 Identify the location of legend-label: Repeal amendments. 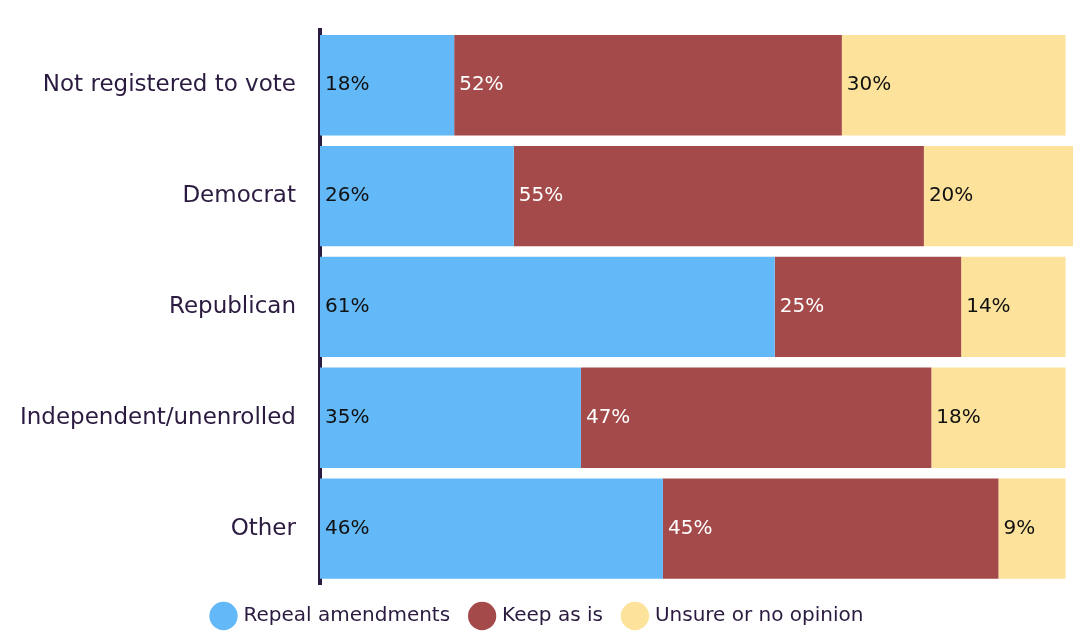
(347, 614).